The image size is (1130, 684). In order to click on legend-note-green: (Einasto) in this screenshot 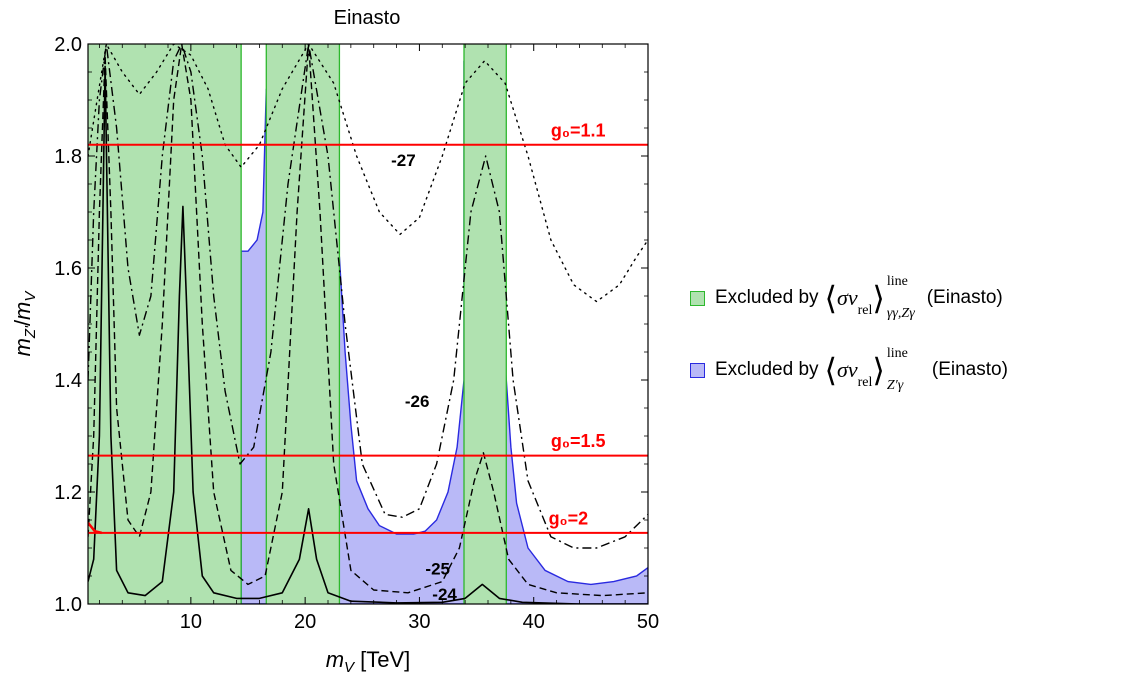, I will do `click(964, 297)`.